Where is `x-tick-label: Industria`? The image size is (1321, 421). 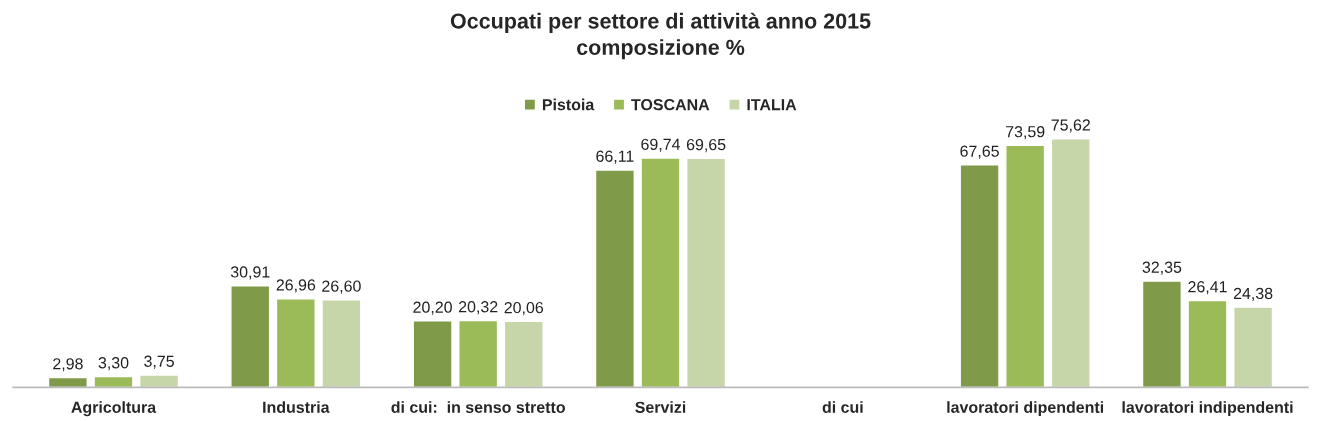
x-tick-label: Industria is located at coordinates (296, 407).